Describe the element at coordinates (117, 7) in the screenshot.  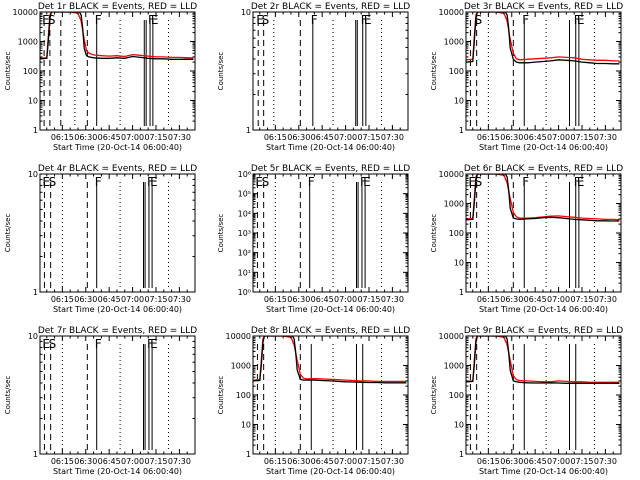
I see `panel-title: Det 1r BLACK = Events, RED = LLD` at that location.